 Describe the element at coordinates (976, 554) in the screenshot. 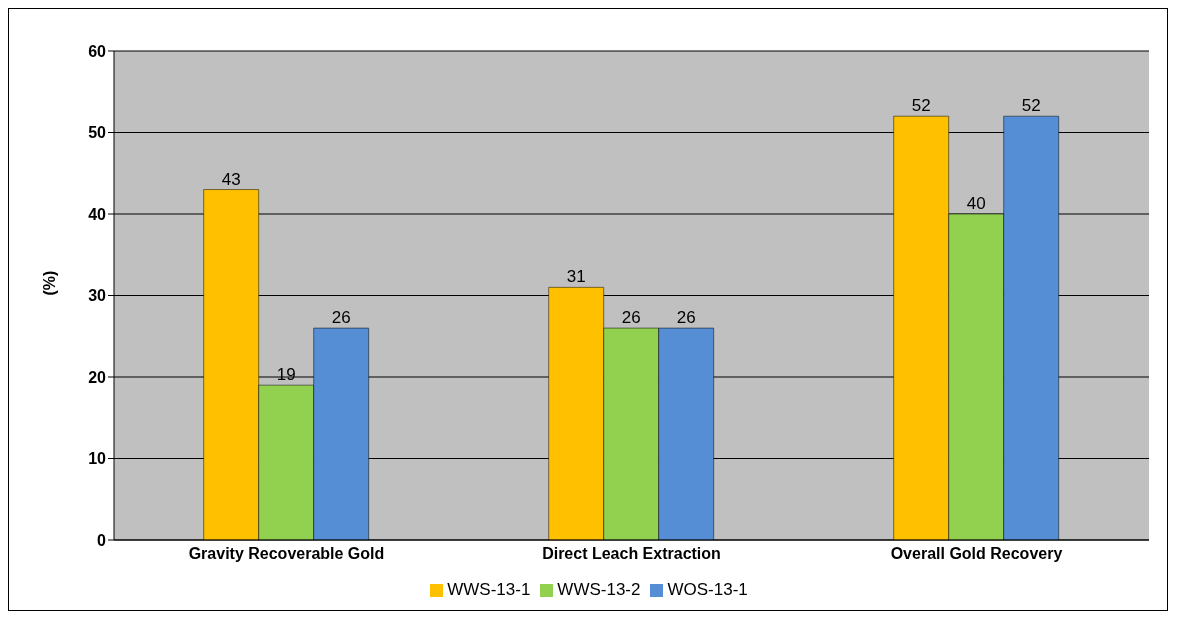

I see `x-tick-label: Overall Gold Recovery` at that location.